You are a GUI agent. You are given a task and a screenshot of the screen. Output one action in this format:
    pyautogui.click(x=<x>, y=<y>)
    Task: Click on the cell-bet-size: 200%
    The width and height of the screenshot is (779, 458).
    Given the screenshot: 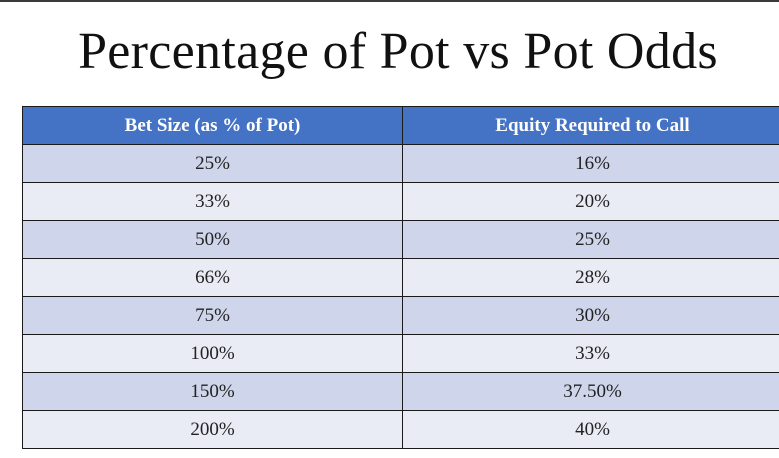 What is the action you would take?
    pyautogui.click(x=212, y=429)
    